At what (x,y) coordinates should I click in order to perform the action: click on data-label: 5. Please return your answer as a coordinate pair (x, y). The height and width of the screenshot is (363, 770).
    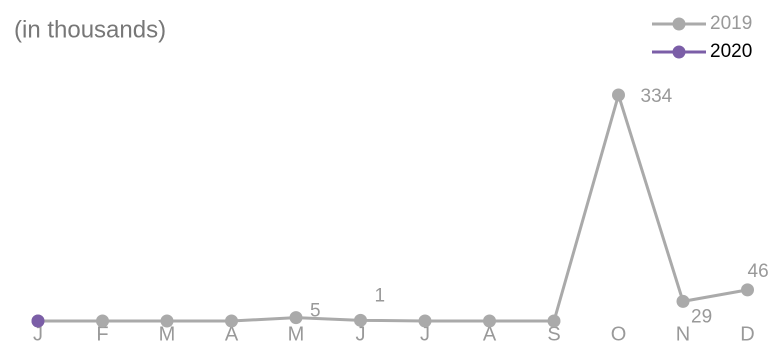
    Looking at the image, I should click on (315, 311).